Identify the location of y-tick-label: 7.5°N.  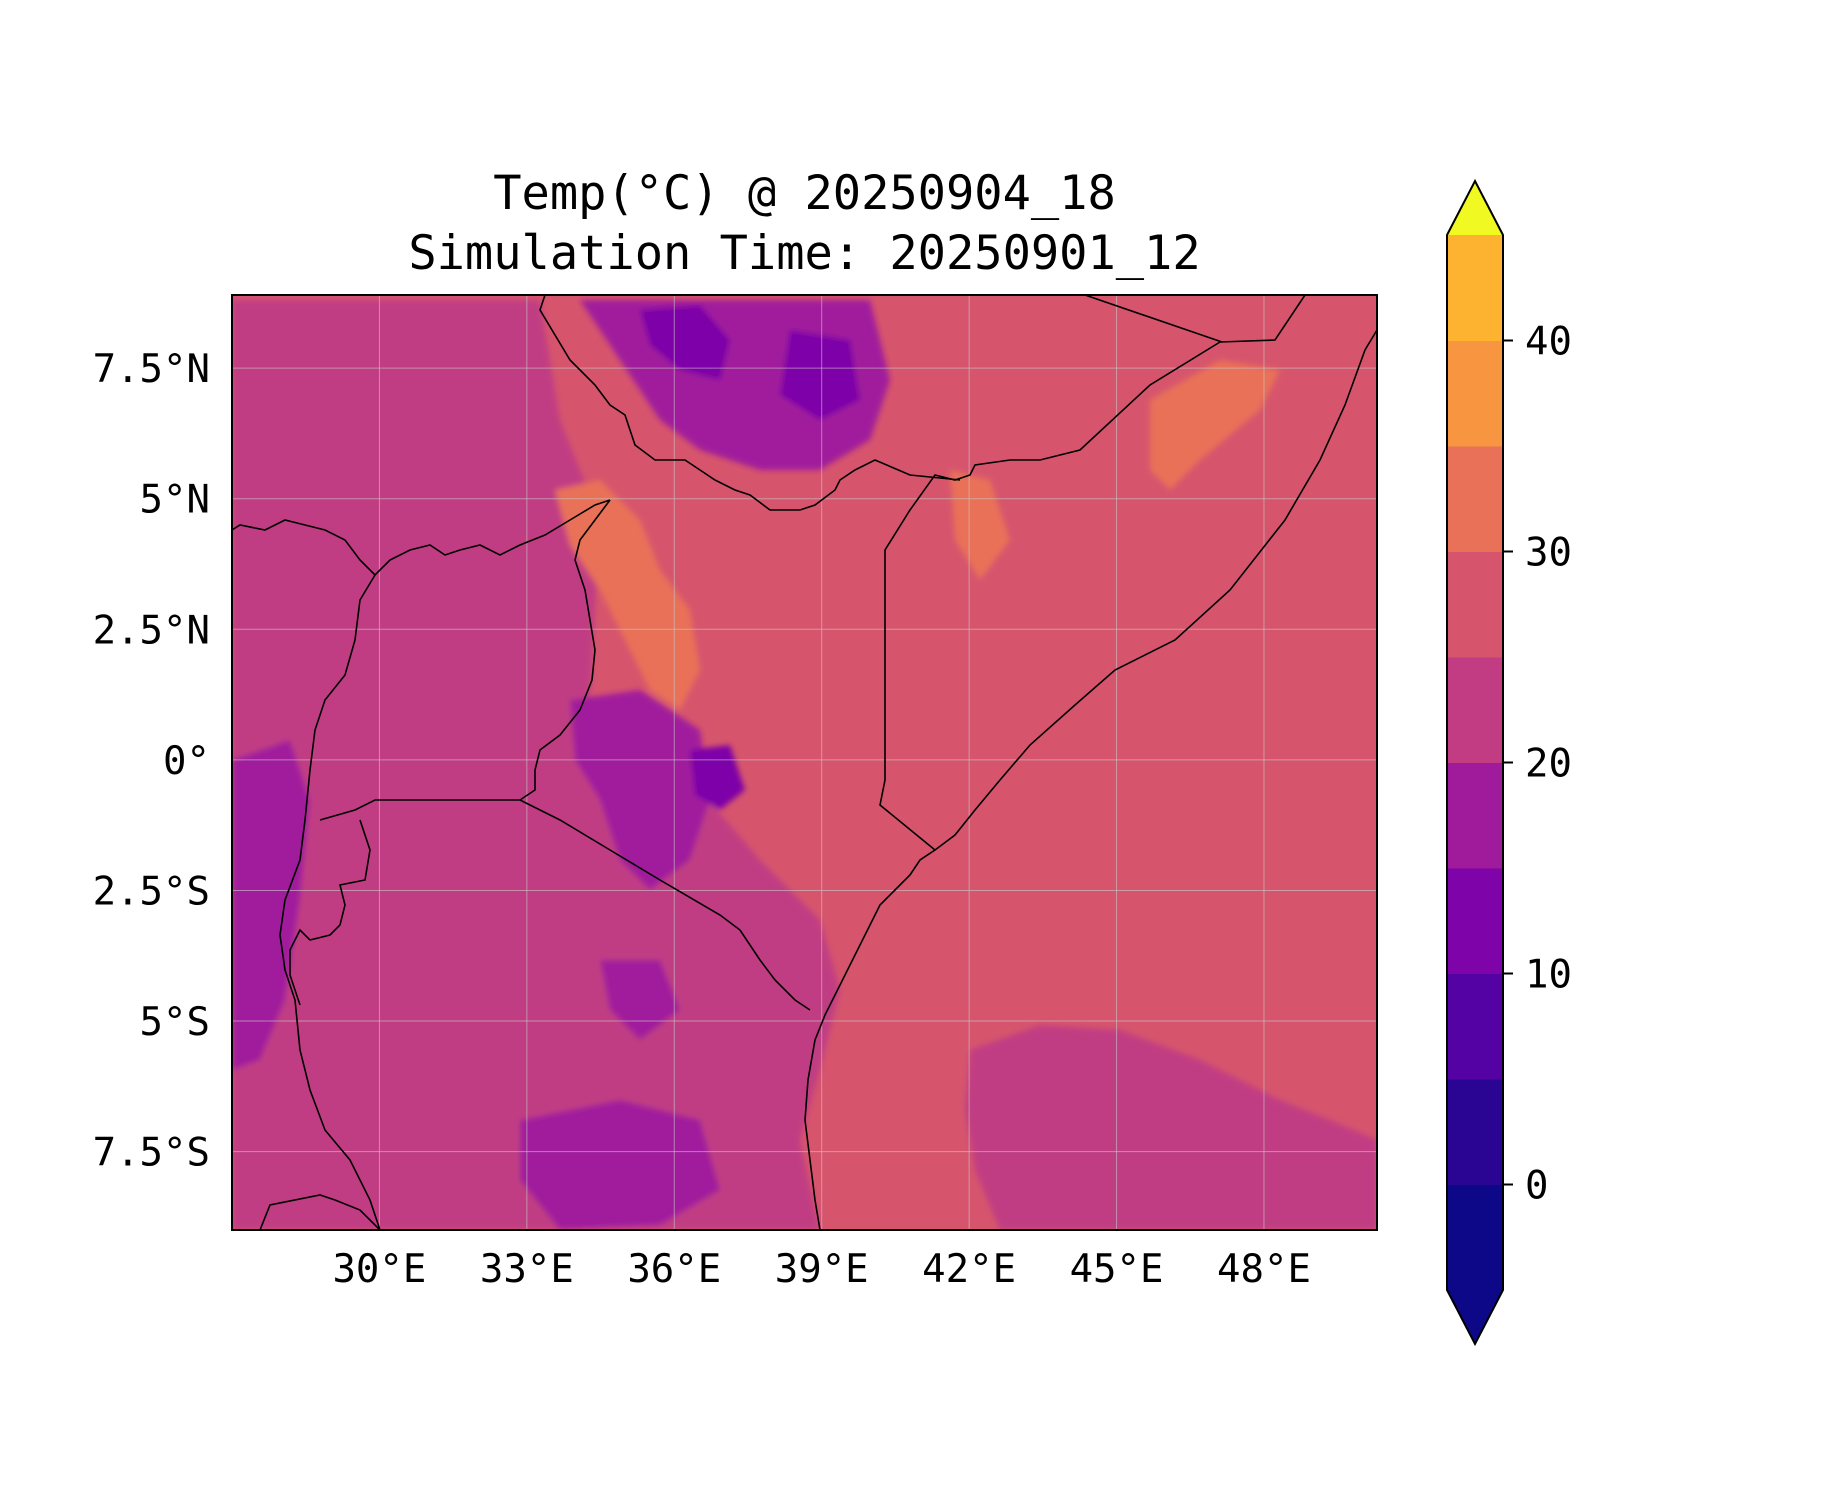
(151, 369).